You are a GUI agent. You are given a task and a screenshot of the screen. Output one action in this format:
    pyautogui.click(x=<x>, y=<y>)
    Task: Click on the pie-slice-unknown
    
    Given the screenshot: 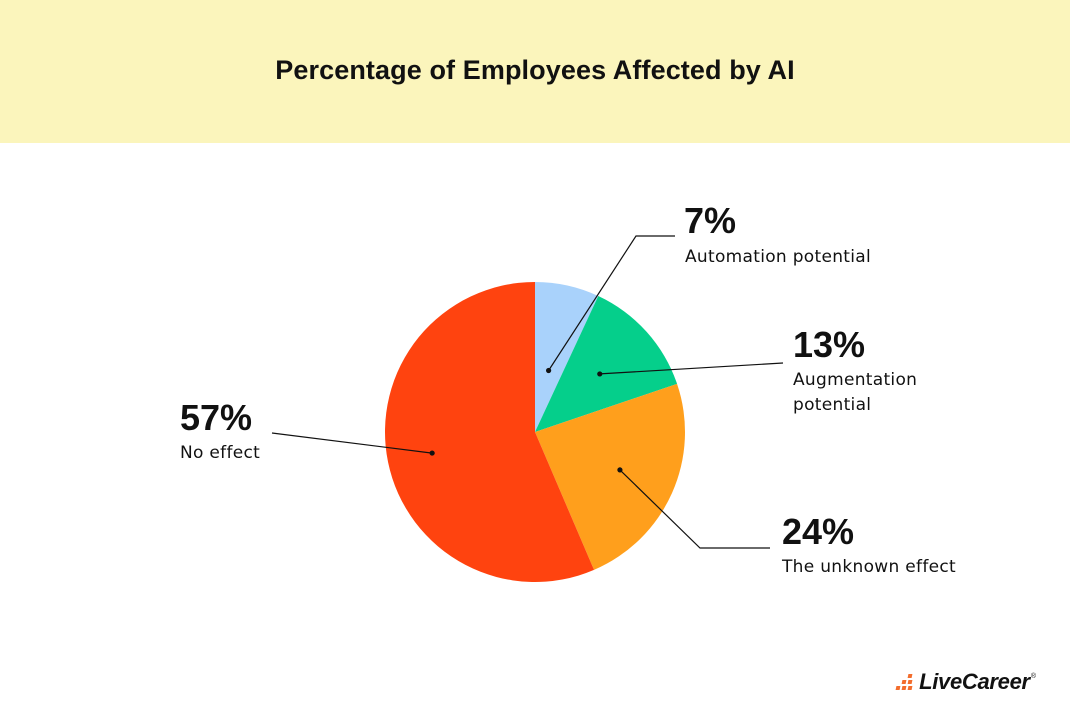 What is the action you would take?
    pyautogui.click(x=610, y=476)
    